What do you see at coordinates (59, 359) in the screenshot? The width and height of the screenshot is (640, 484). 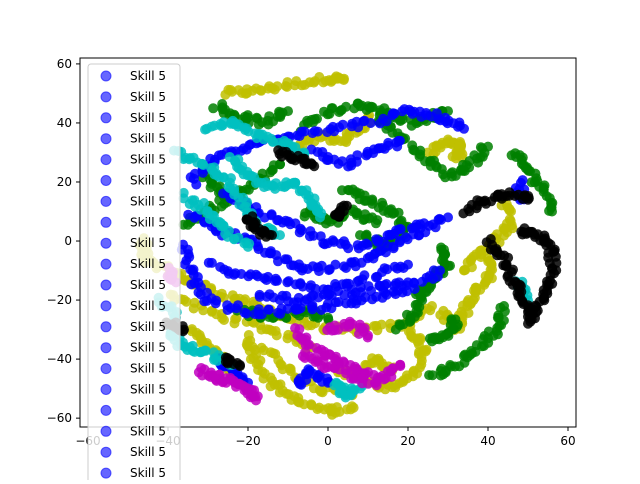 I see `y-tick-label: −40` at bounding box center [59, 359].